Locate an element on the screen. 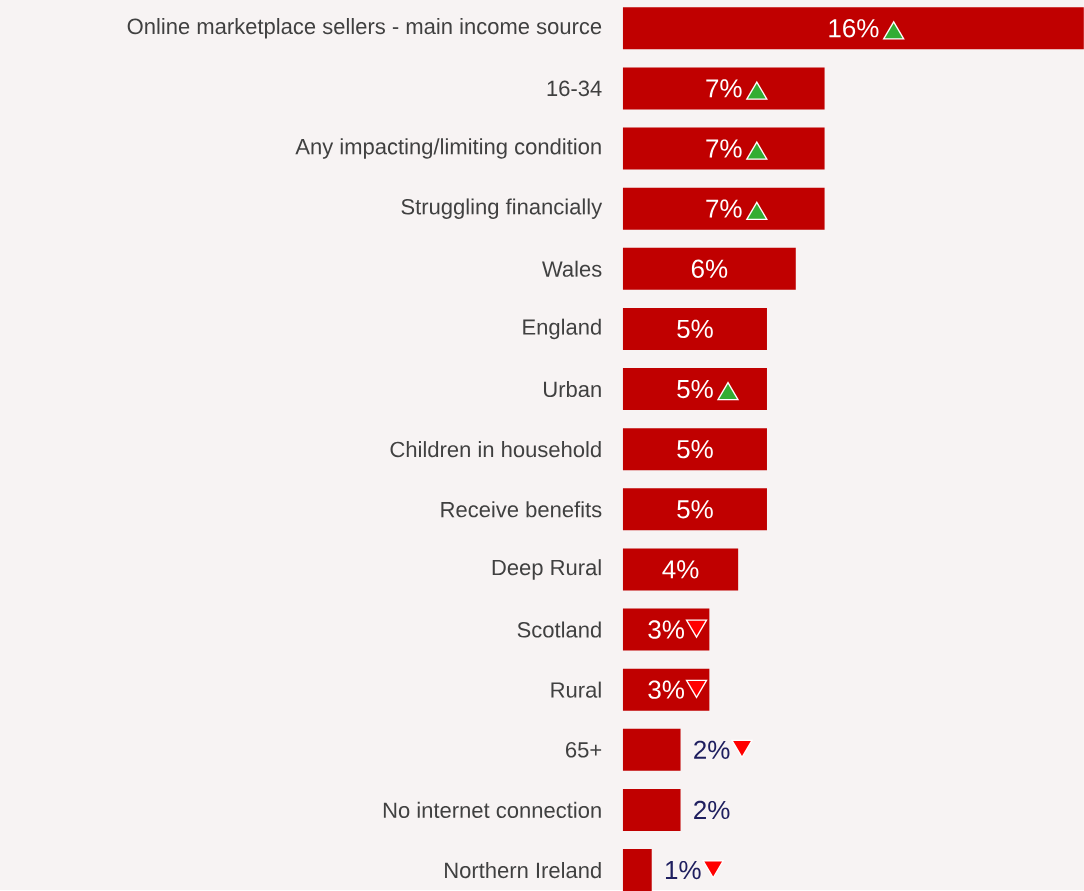 The height and width of the screenshot is (891, 1084). y-tick-label: Any impacting/limiting condition is located at coordinates (448, 148).